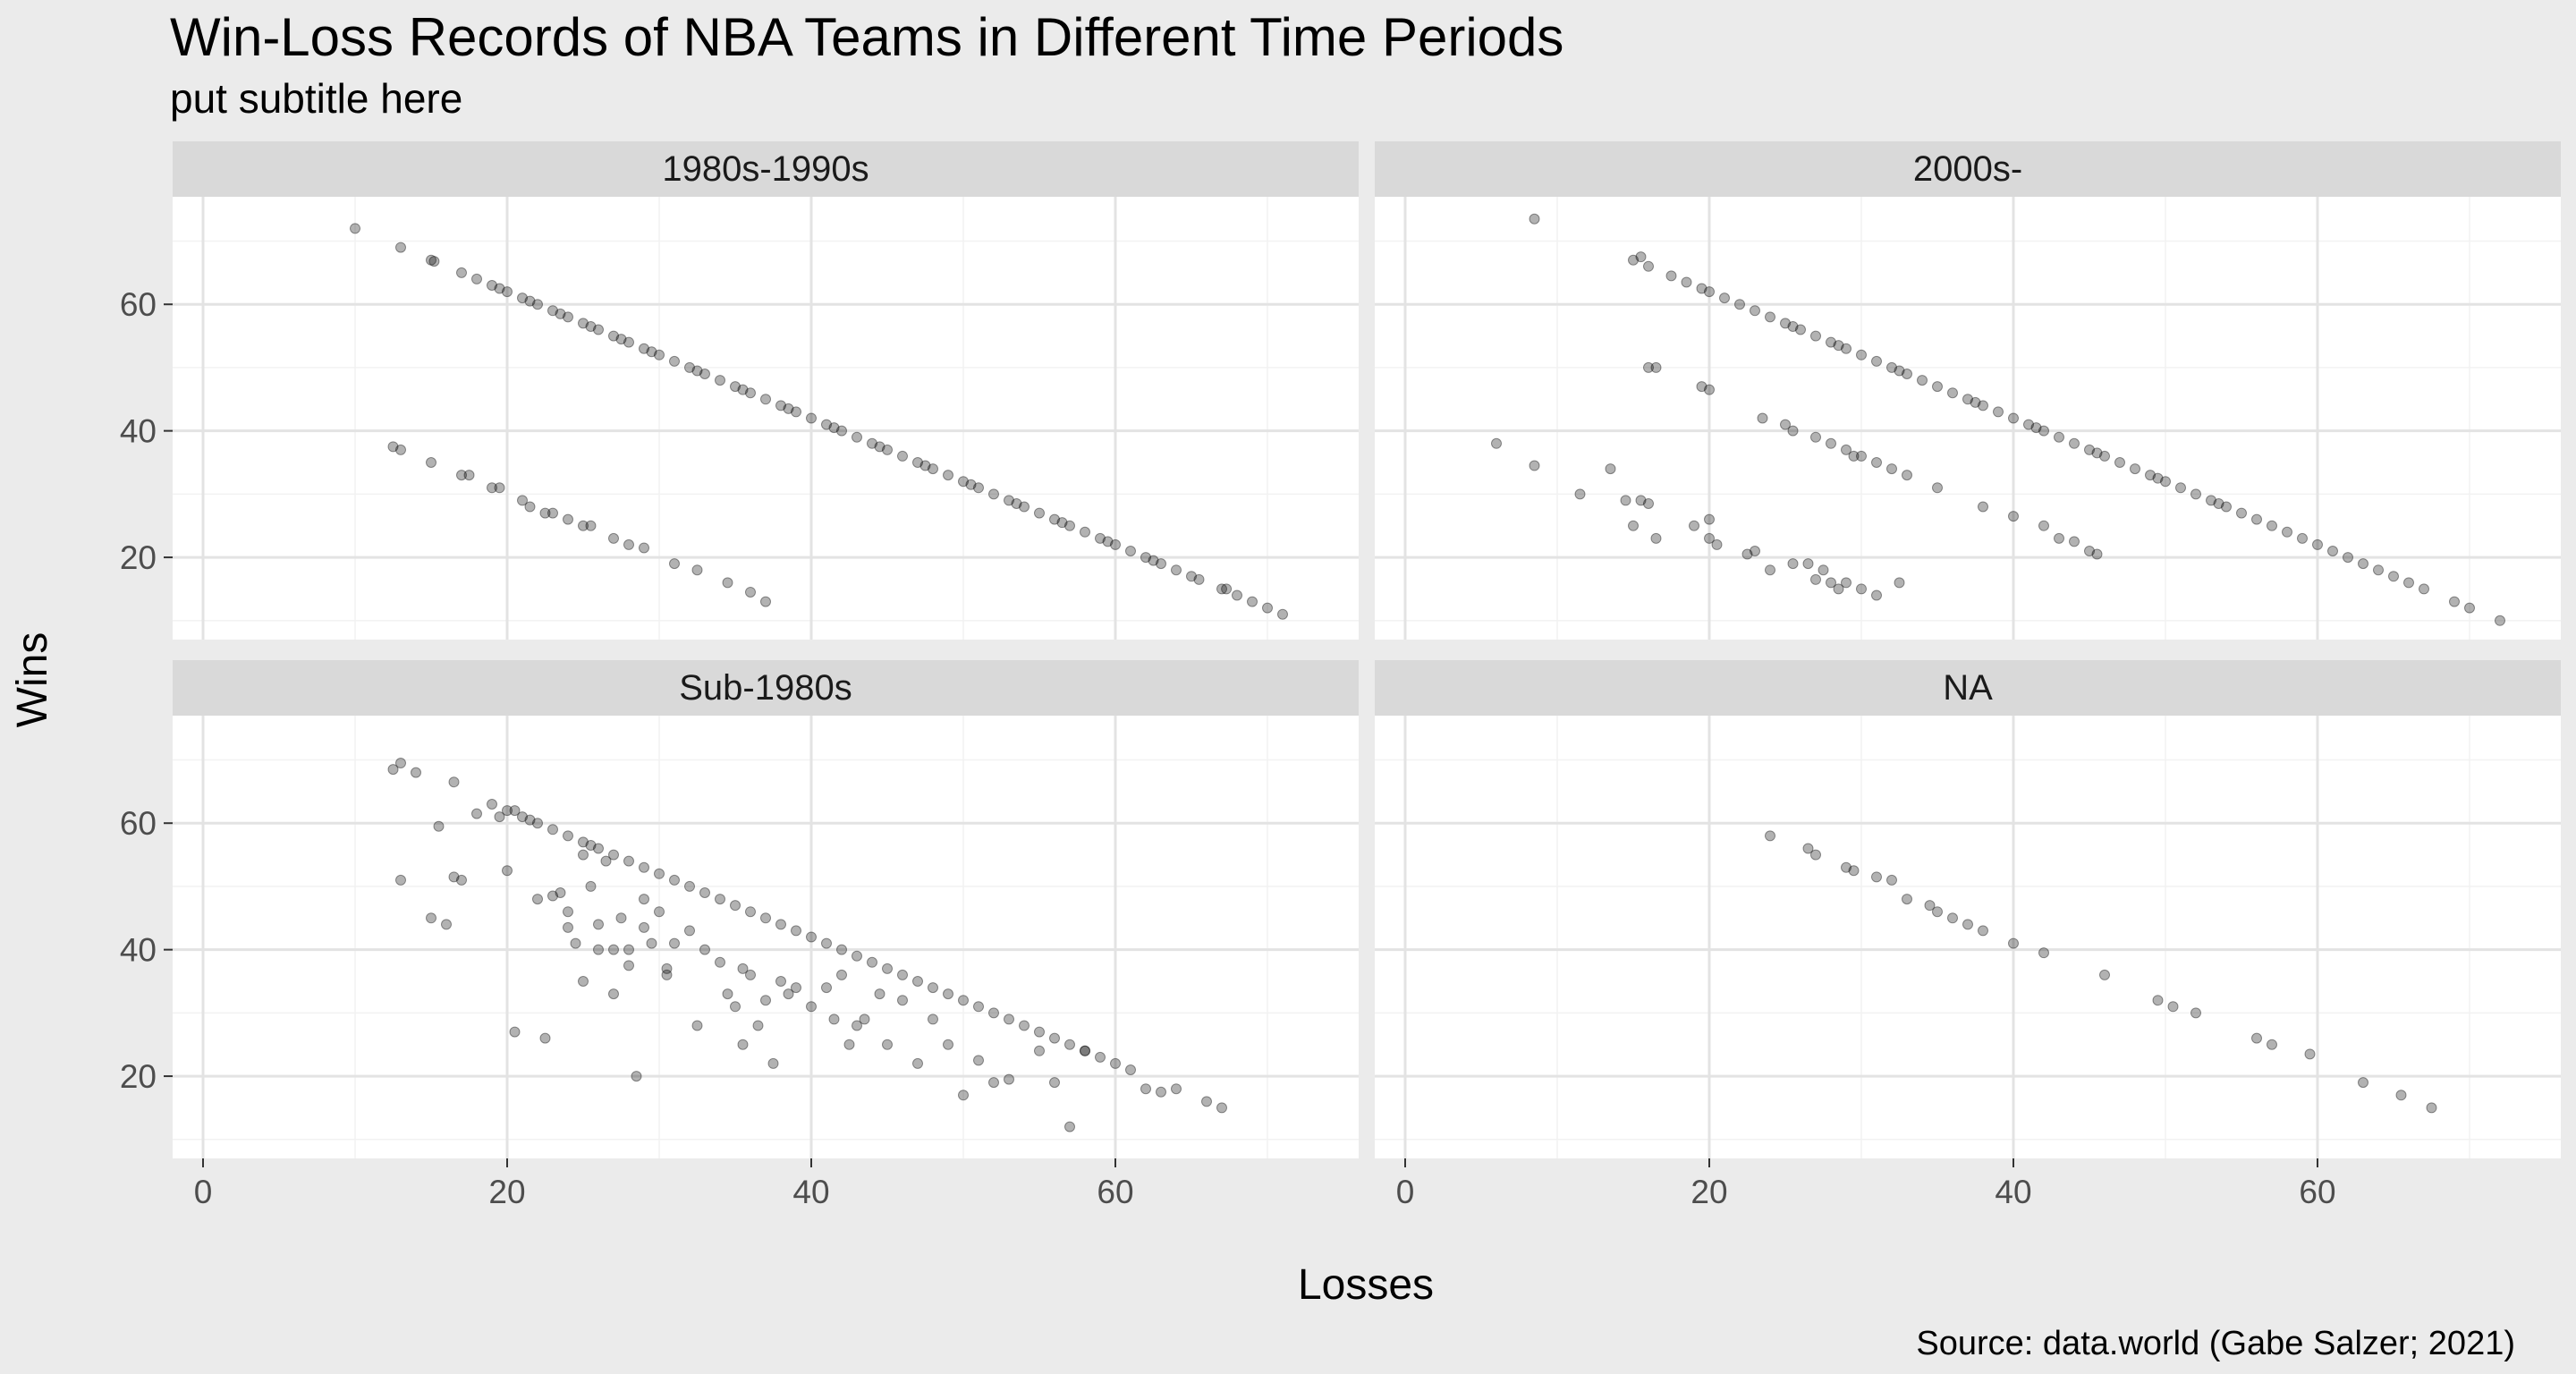 The image size is (2576, 1374). I want to click on facet-strip-label: 1980s-1990s, so click(765, 169).